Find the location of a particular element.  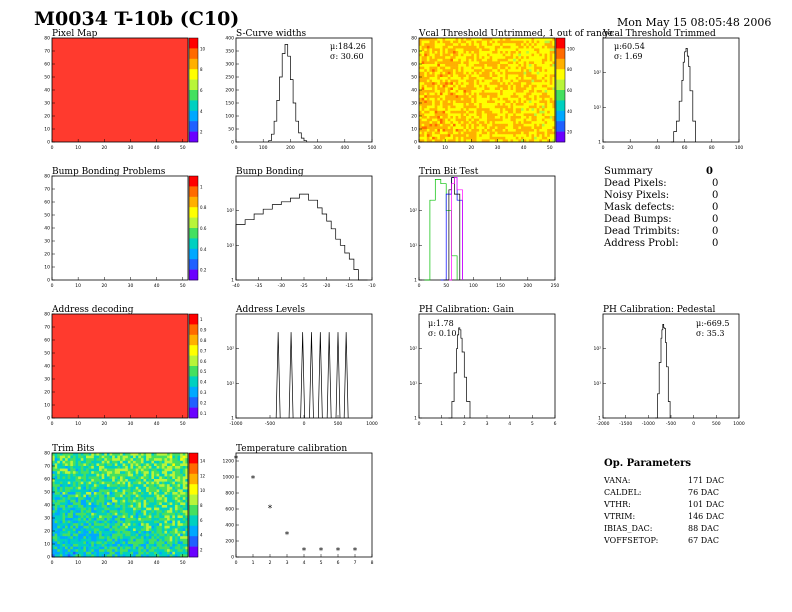

x-tick-label: 0 is located at coordinates (236, 148).